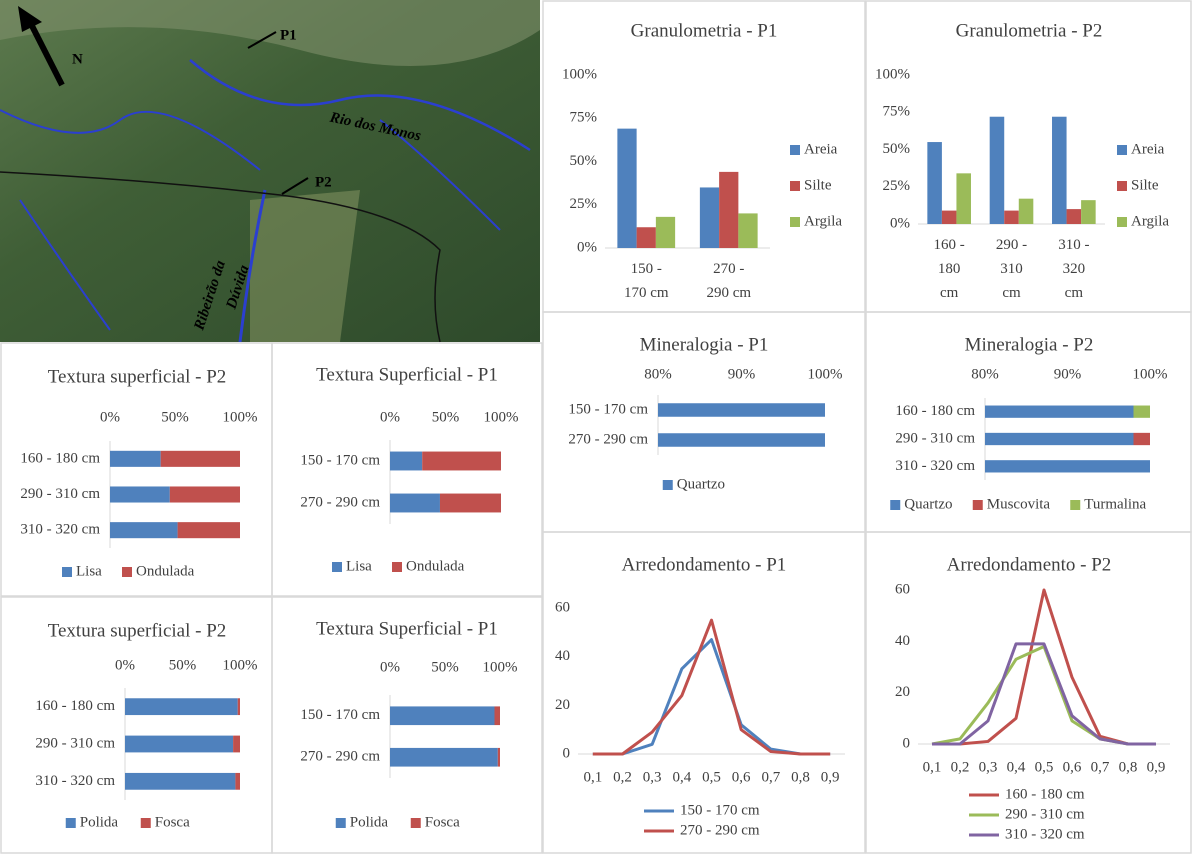  What do you see at coordinates (323, 182) in the screenshot?
I see `p2-label: P2` at bounding box center [323, 182].